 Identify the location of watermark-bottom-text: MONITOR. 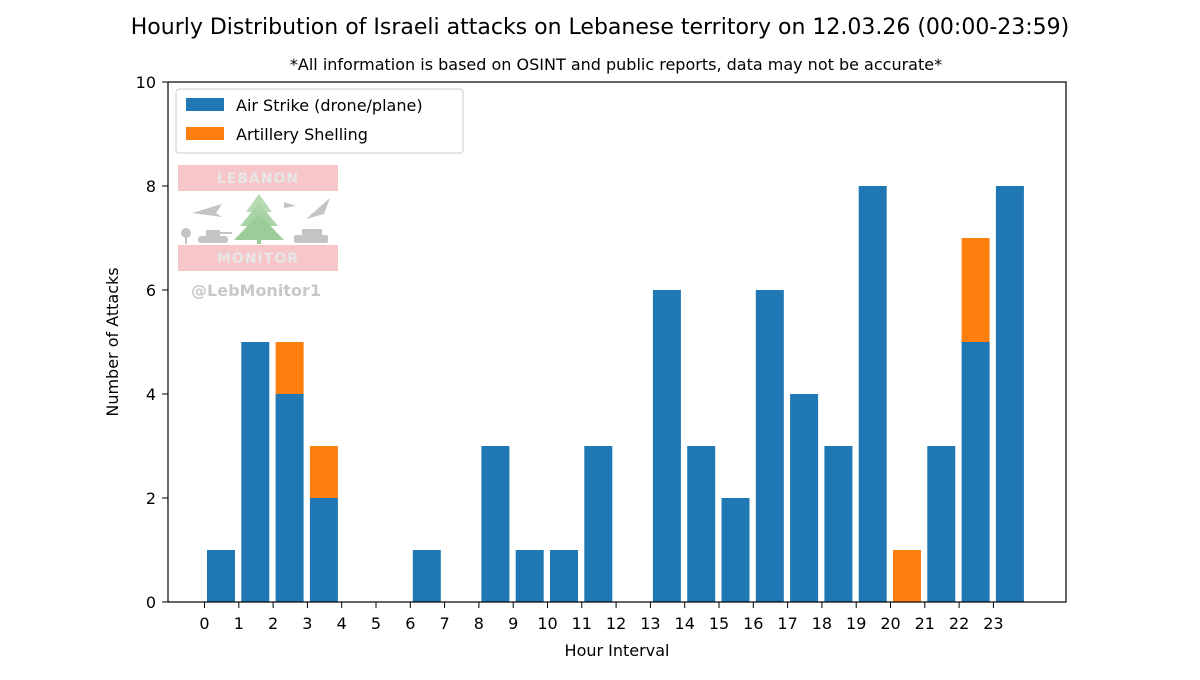
(258, 259).